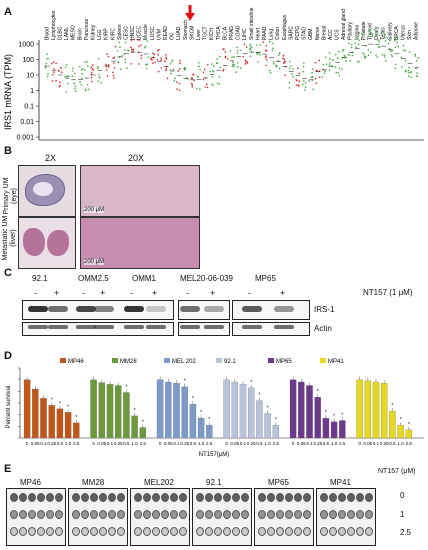 Image resolution: width=428 pixels, height=550 pixels. Describe the element at coordinates (83, 293) in the screenshot. I see `wb-sign-minus: -` at that location.